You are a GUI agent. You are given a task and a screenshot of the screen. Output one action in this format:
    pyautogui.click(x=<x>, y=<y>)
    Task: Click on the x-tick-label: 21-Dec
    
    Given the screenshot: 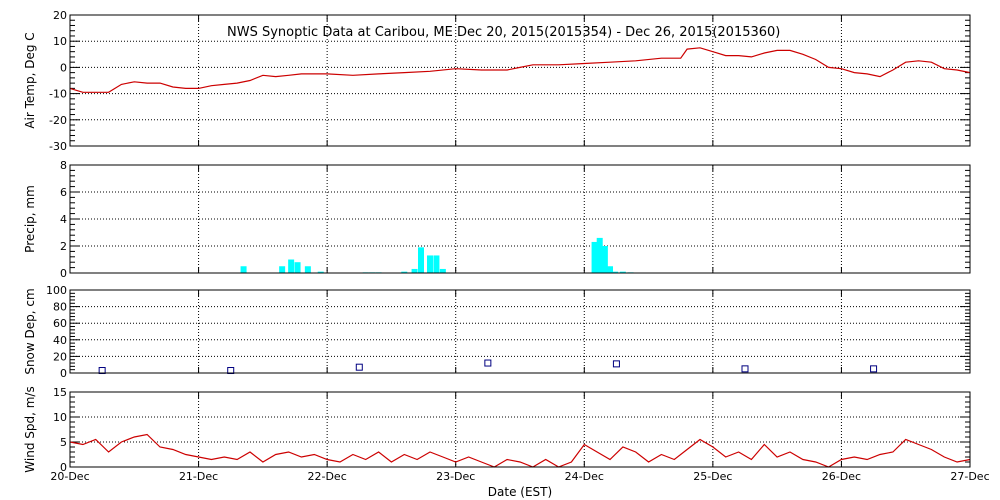 What is the action you would take?
    pyautogui.click(x=198, y=476)
    